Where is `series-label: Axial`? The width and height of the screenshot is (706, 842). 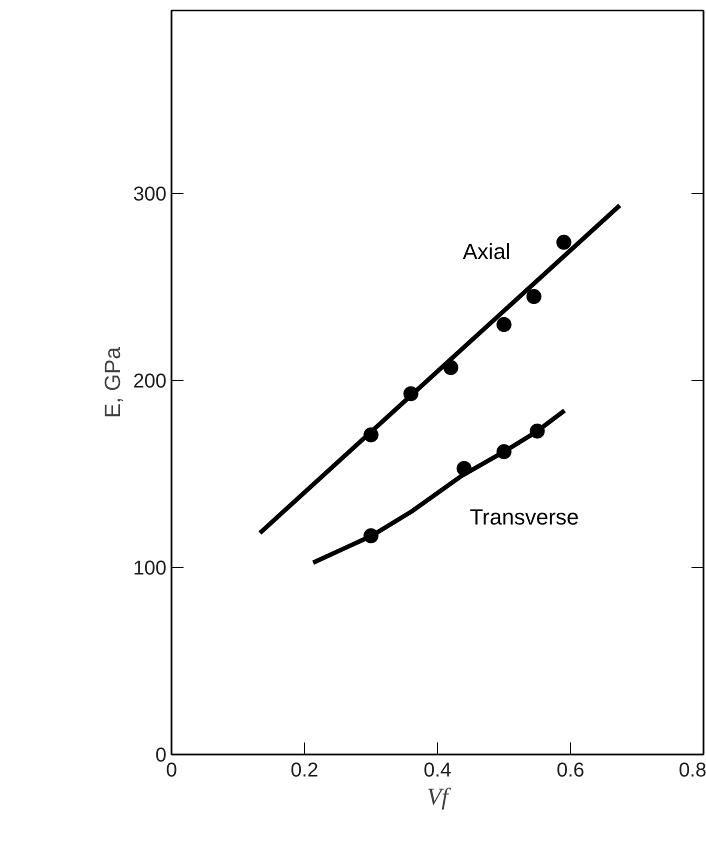
series-label: Axial is located at coordinates (486, 251).